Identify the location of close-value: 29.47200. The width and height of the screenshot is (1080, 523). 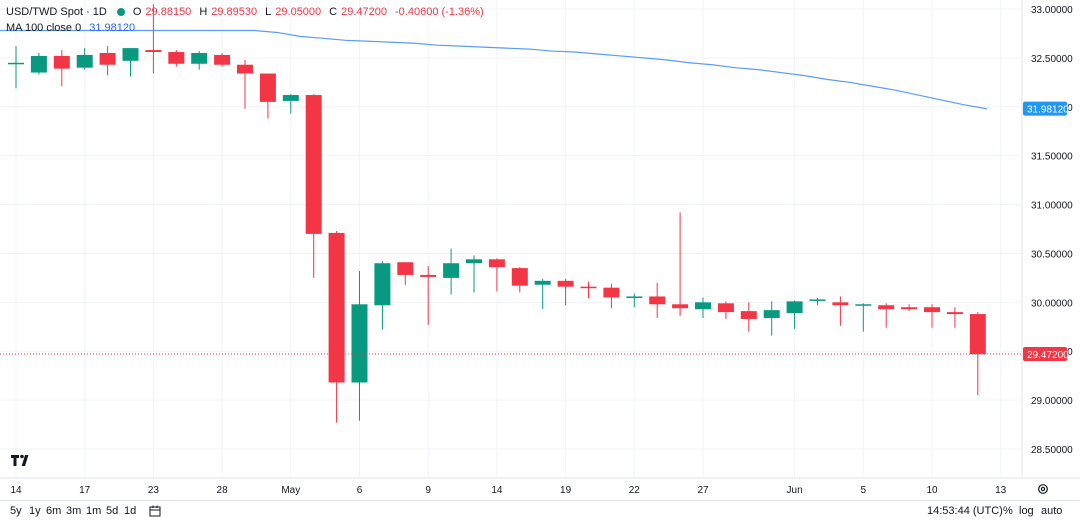
(364, 12).